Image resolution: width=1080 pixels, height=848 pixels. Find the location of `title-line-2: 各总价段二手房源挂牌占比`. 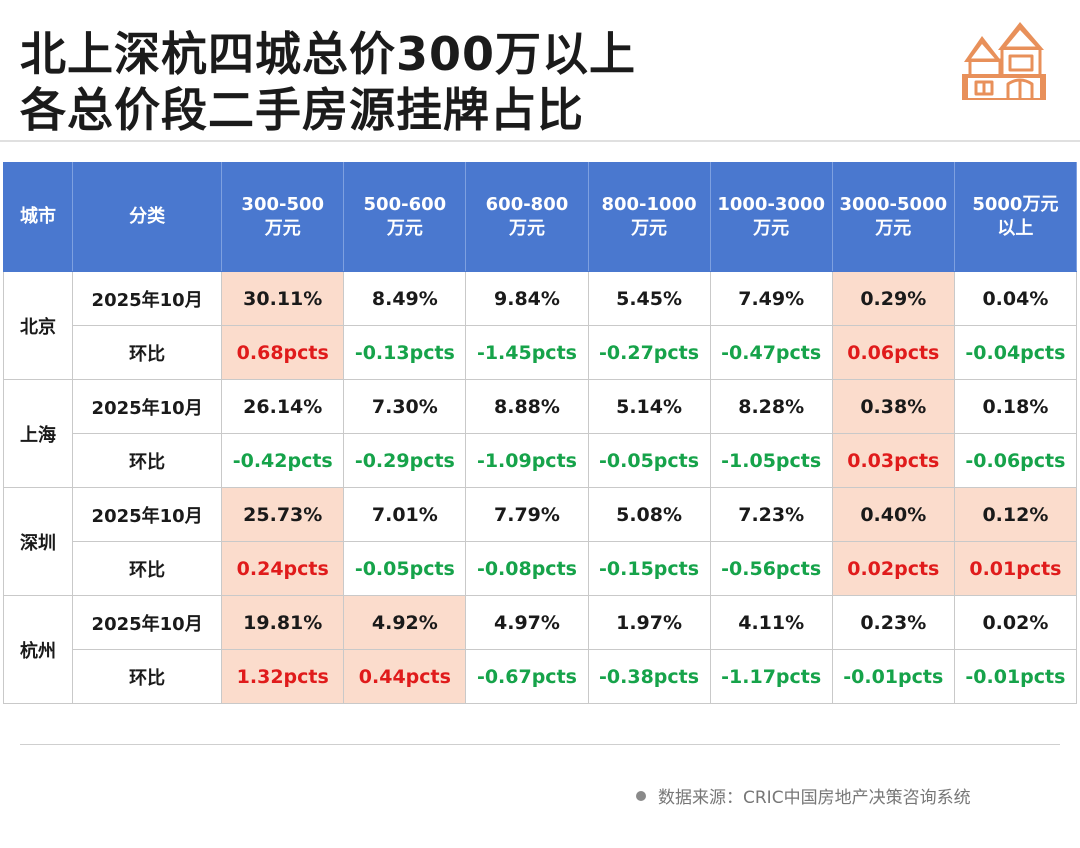

title-line-2: 各总价段二手房源挂牌占比 is located at coordinates (302, 110).